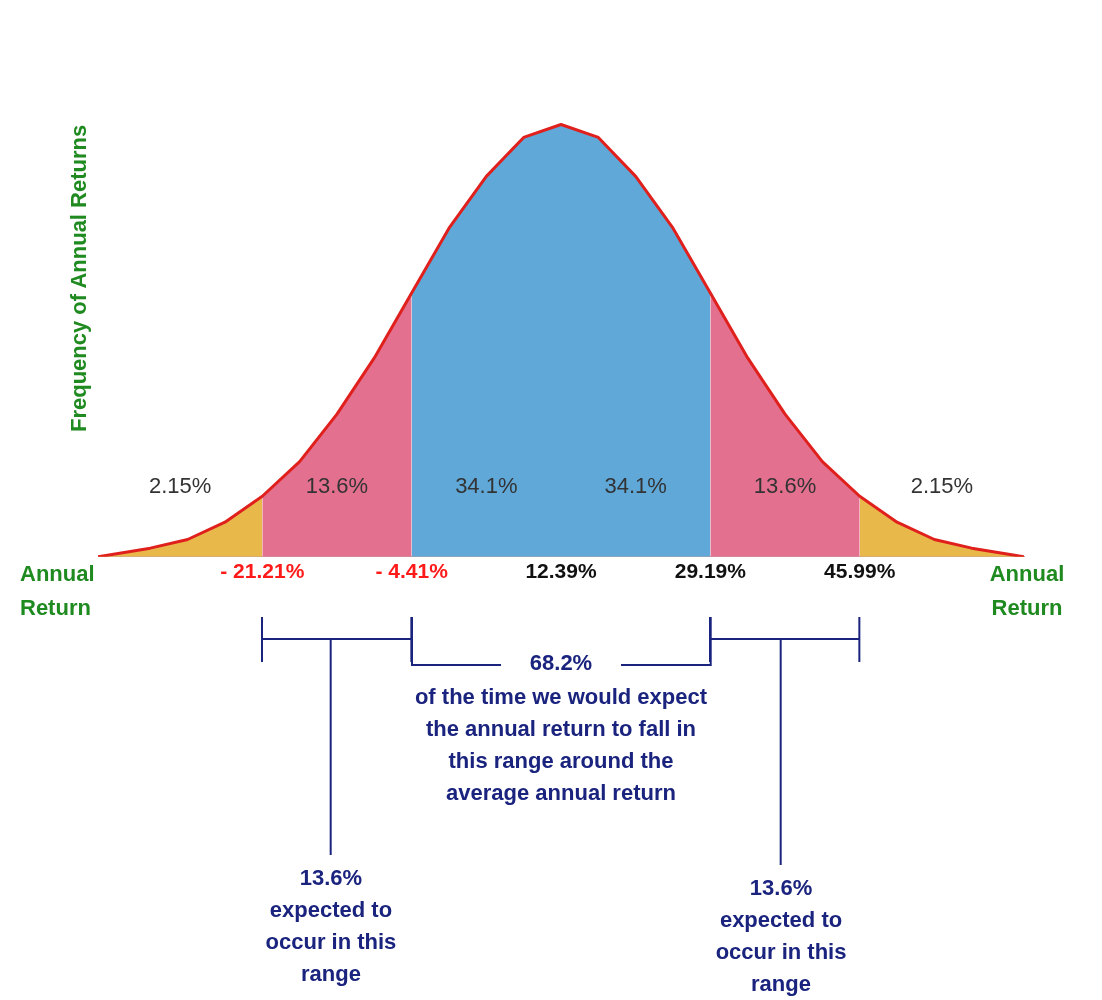  Describe the element at coordinates (1027, 590) in the screenshot. I see `x-axis-title: Annual Return` at that location.